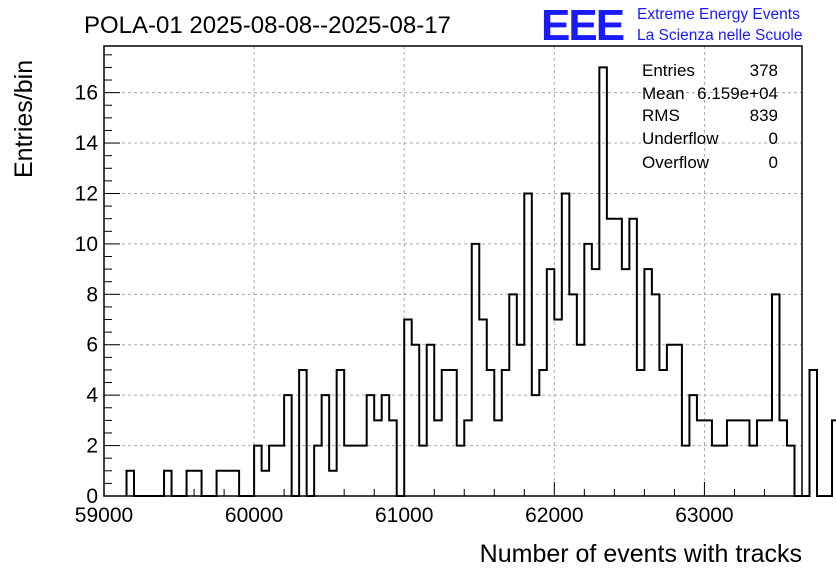  Describe the element at coordinates (718, 14) in the screenshot. I see `logo-line-1: Extreme Energy Events` at that location.